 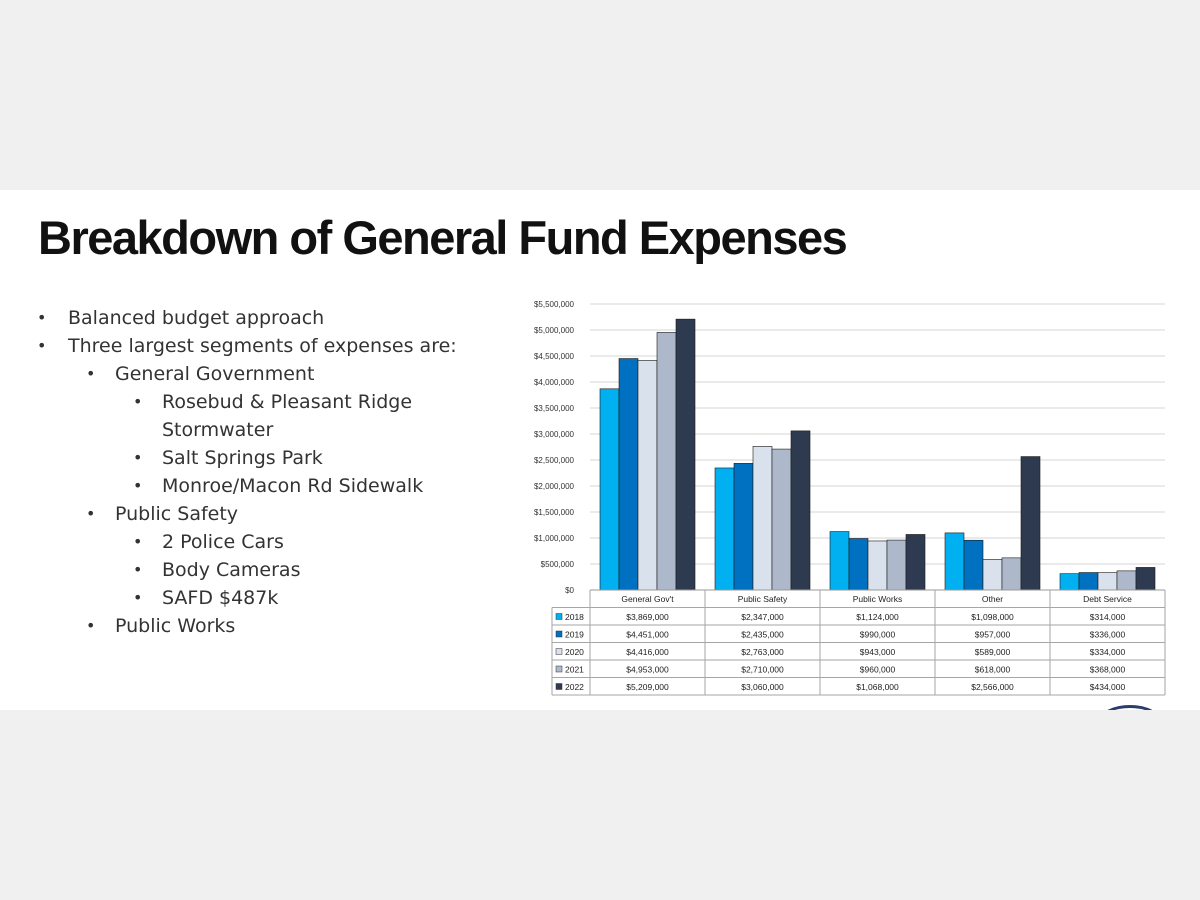 I want to click on y-tick-label: $0, so click(x=569, y=590).